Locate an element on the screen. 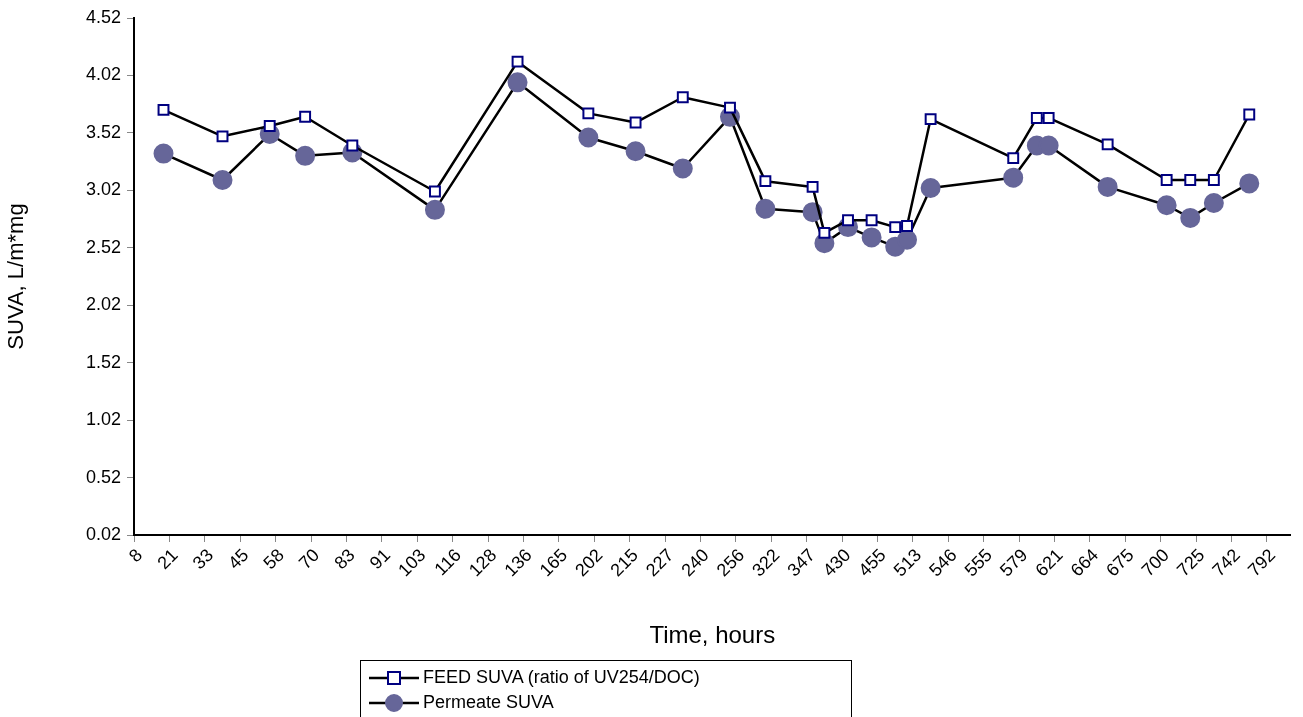 Image resolution: width=1303 pixels, height=717 pixels. x-tick-label: 136 is located at coordinates (518, 562).